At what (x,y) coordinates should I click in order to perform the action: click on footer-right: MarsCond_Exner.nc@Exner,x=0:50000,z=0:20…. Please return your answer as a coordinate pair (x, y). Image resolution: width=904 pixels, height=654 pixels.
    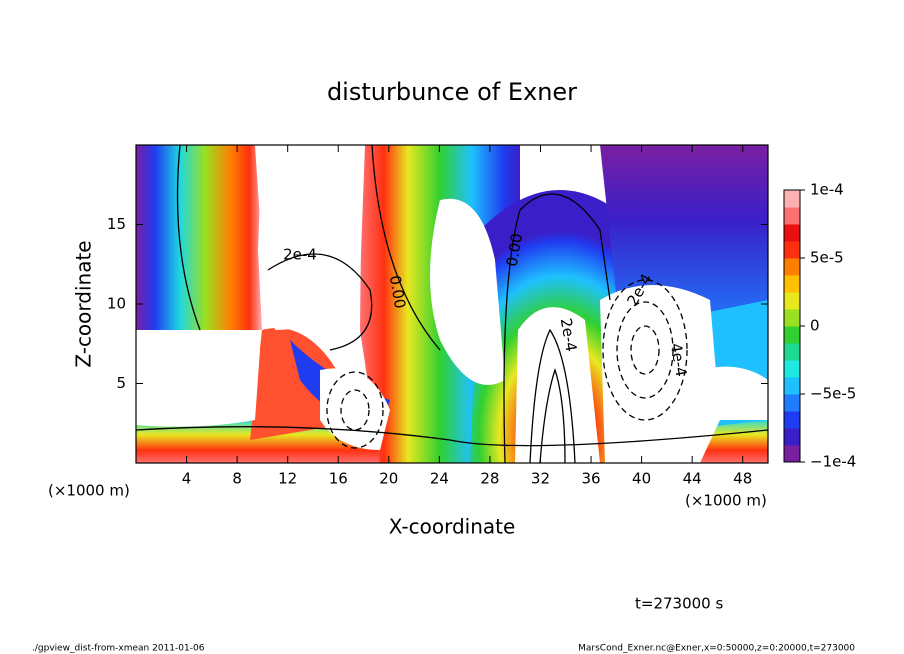
    Looking at the image, I should click on (716, 649).